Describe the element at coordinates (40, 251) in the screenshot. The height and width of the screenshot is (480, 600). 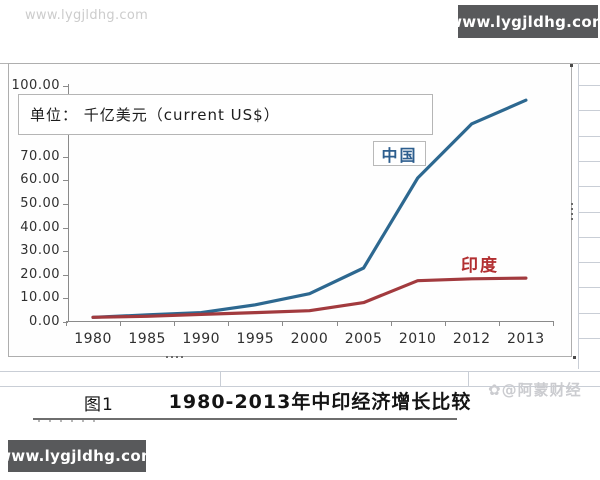
I see `y-axis-tick-label: 30.00` at that location.